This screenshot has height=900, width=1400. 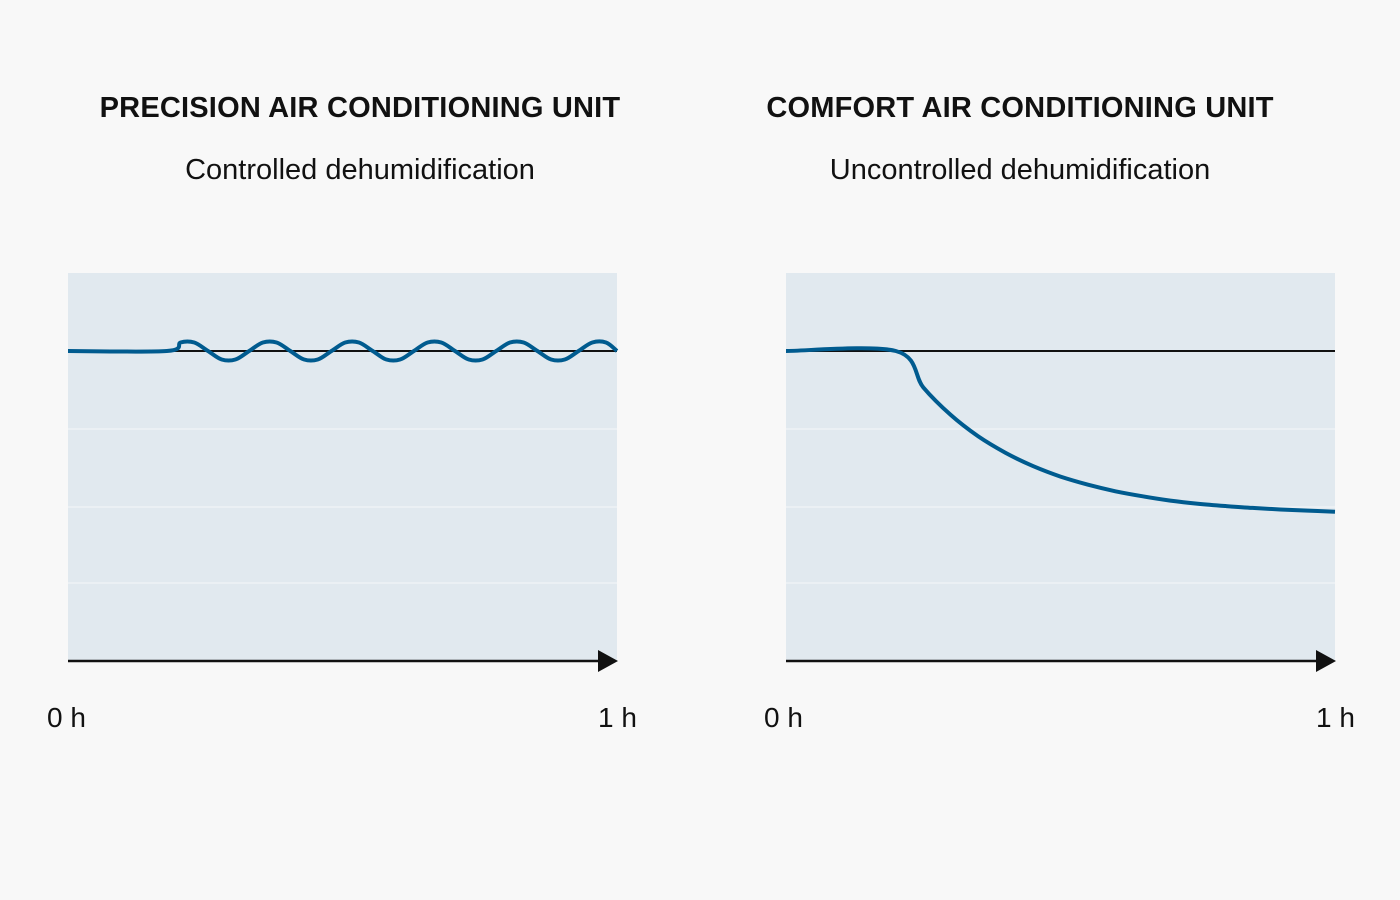 What do you see at coordinates (343, 351) in the screenshot?
I see `left-humidity-curve` at bounding box center [343, 351].